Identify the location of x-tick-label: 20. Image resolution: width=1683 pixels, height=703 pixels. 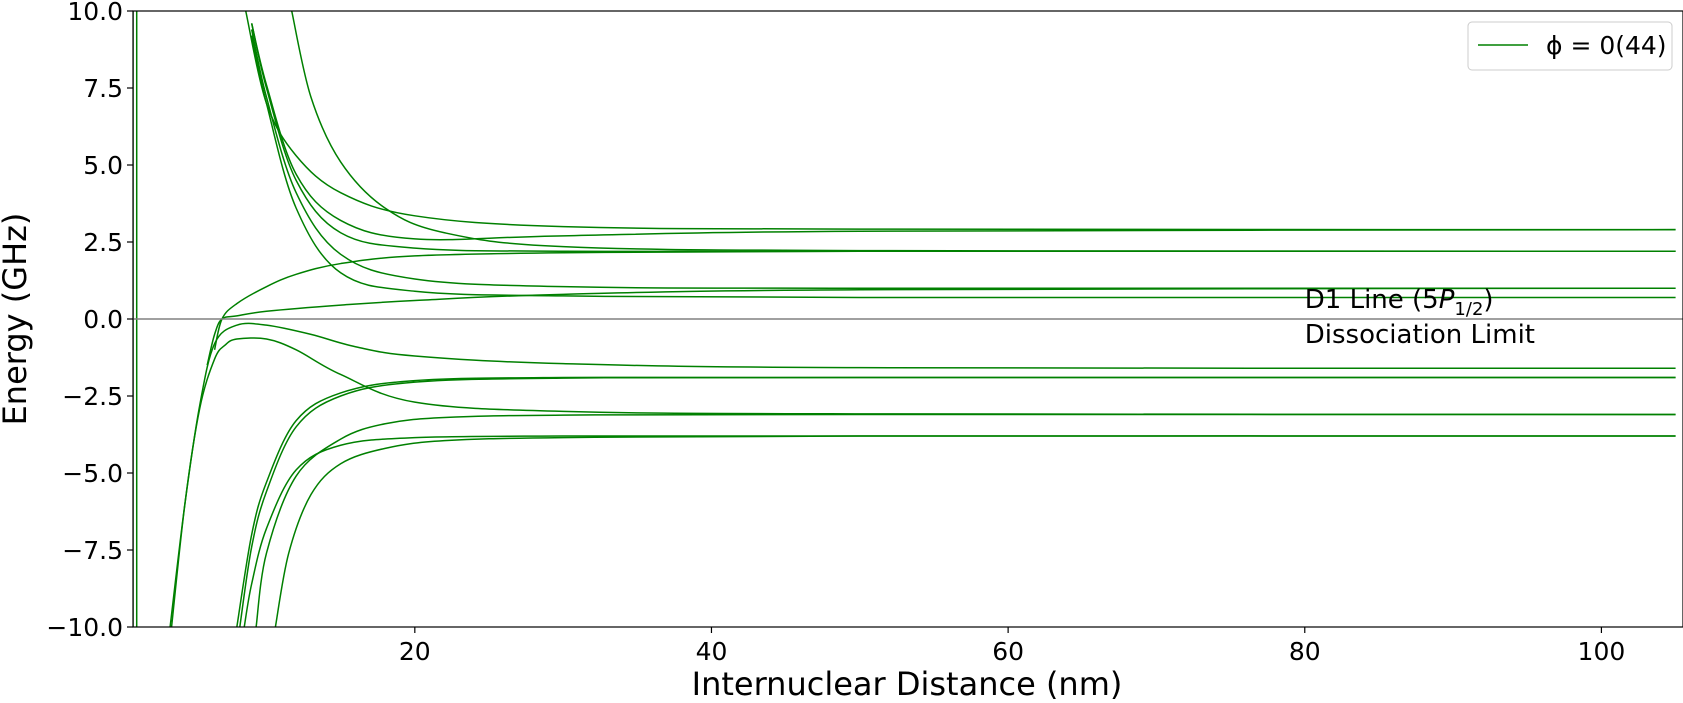
(415, 651).